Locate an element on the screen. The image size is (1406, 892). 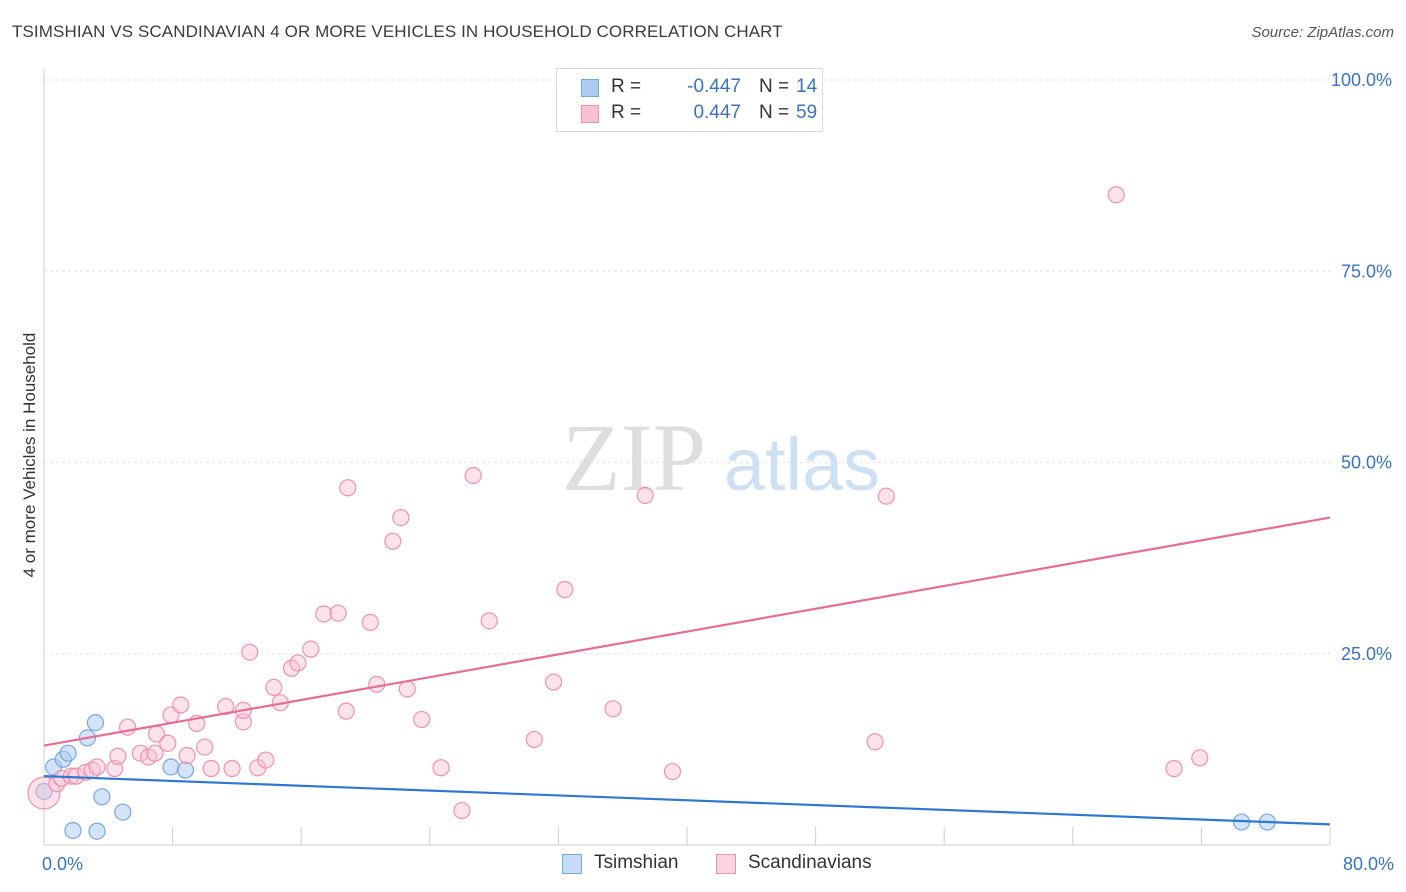
x-tick-label: 0.0% is located at coordinates (62, 864).